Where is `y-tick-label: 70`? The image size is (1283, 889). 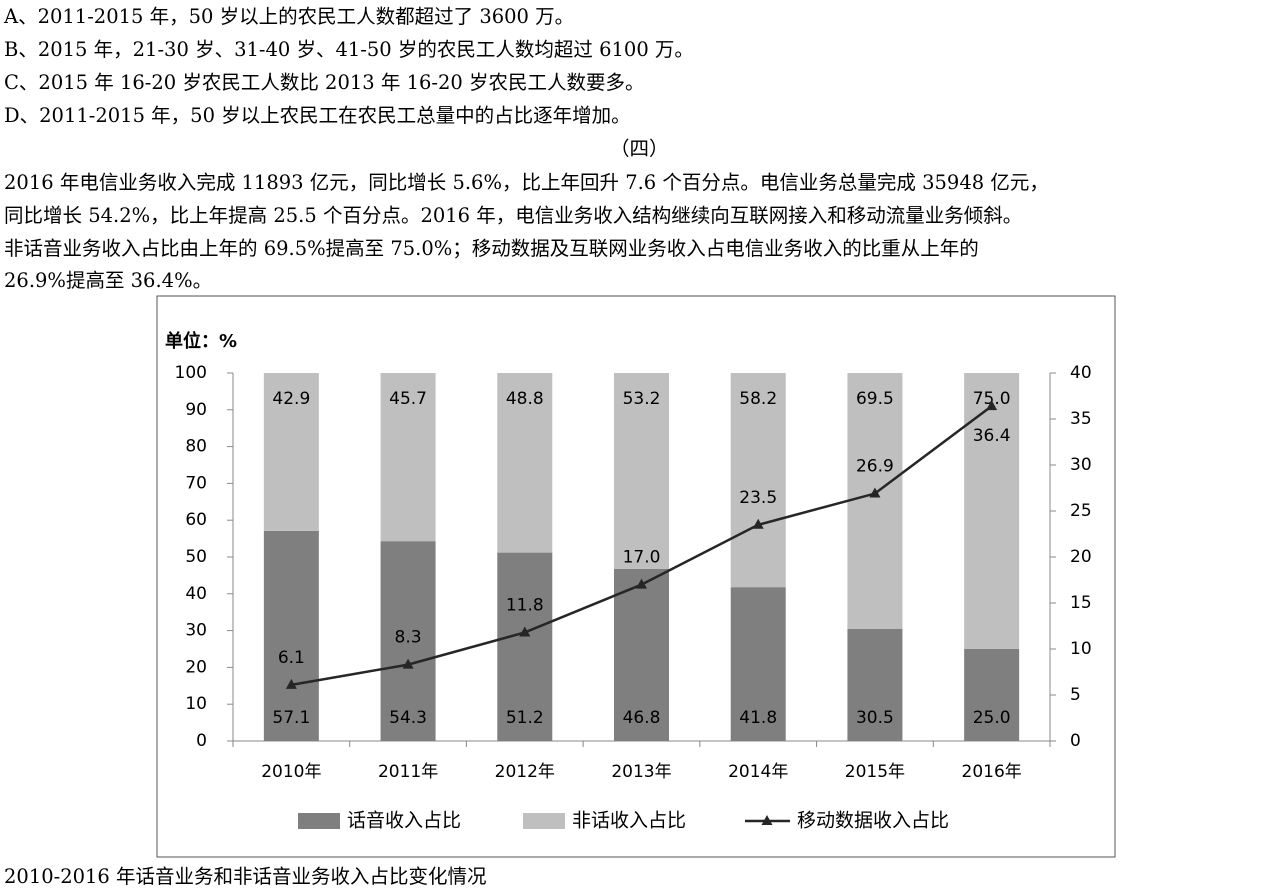
y-tick-label: 70 is located at coordinates (196, 483).